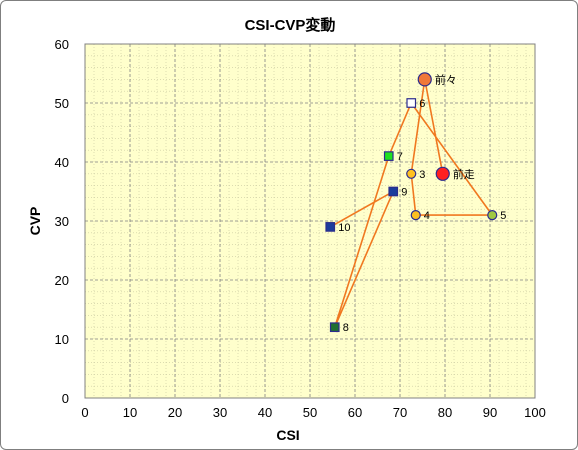  Describe the element at coordinates (65, 398) in the screenshot. I see `y-tick-label: 0` at that location.